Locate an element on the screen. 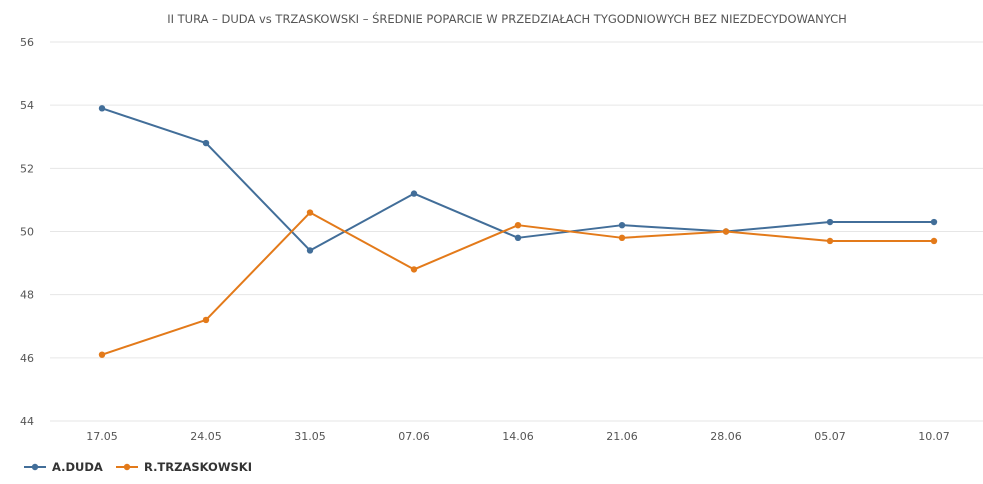 Image resolution: width=983 pixels, height=484 pixels. y-axis-ticks: 44 46 48 50 52 54 56 is located at coordinates (27, 232).